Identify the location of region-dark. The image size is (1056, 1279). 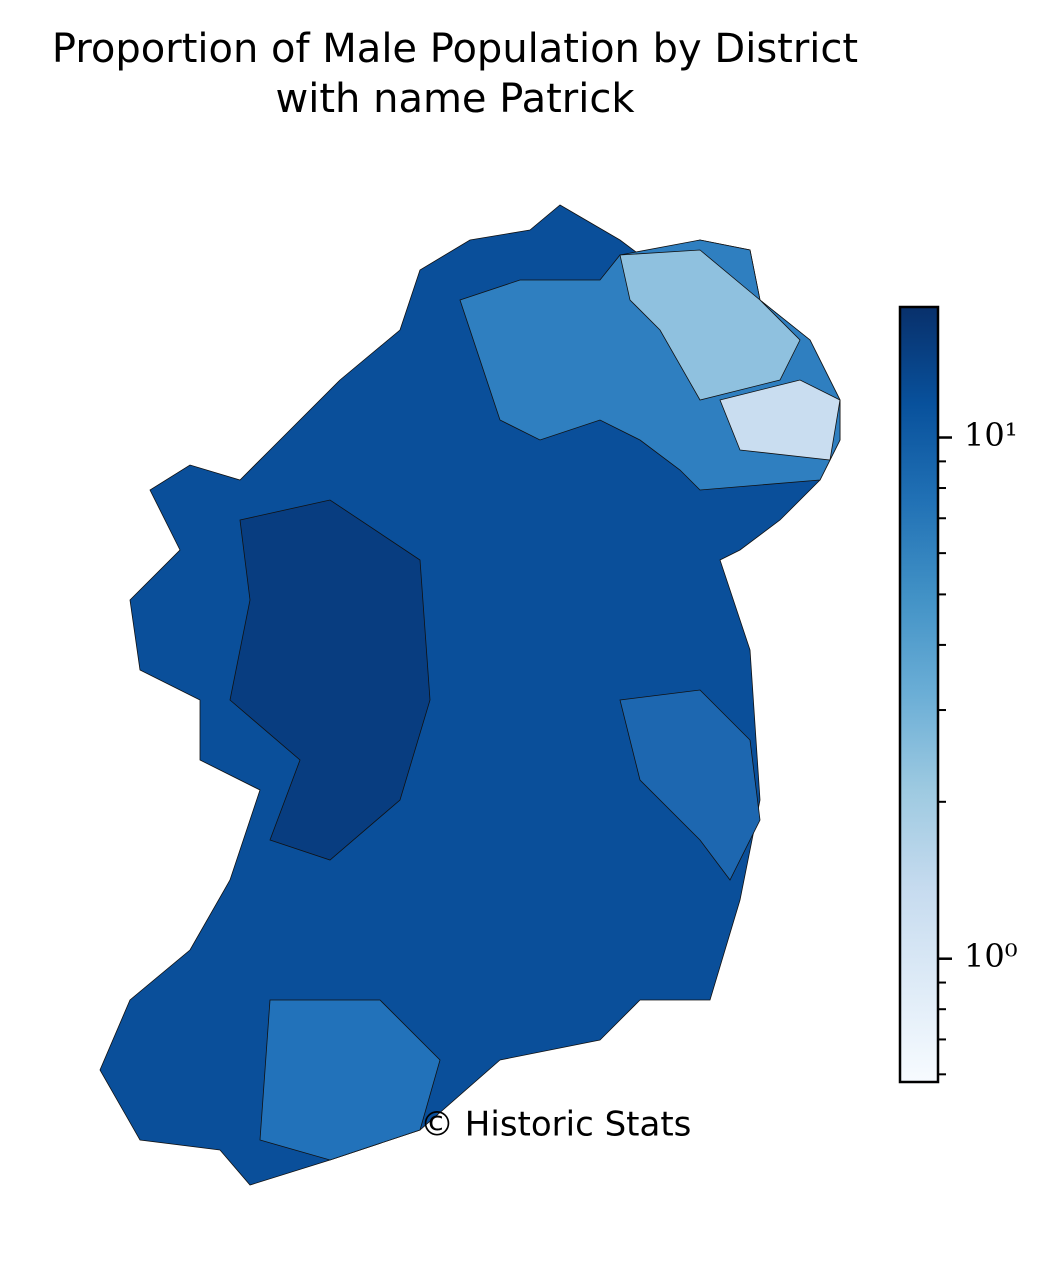
(330, 680).